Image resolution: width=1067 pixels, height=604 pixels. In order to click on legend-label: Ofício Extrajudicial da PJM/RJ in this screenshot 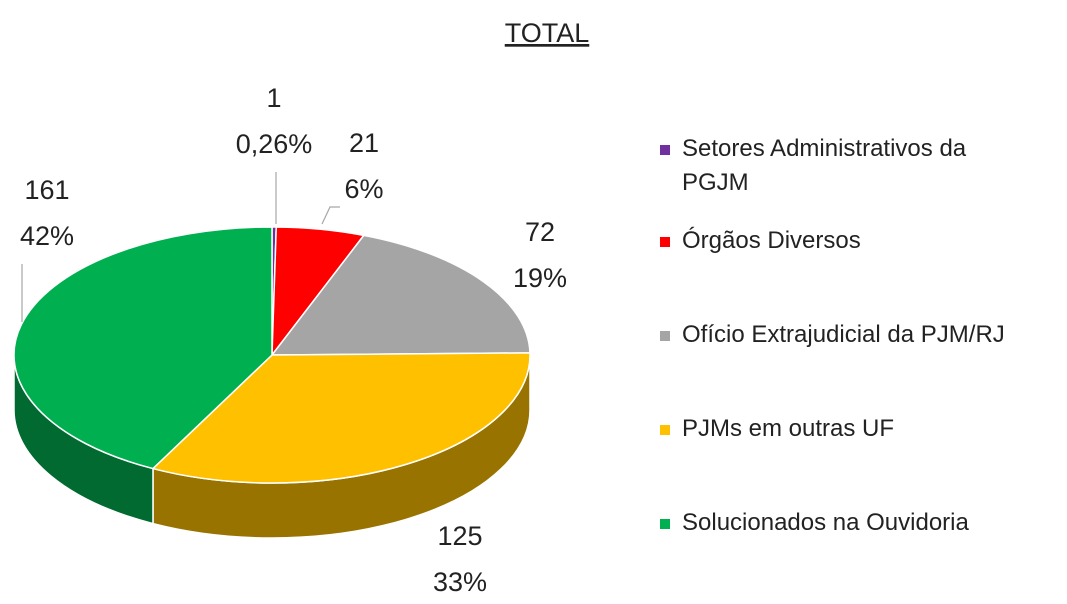, I will do `click(843, 334)`.